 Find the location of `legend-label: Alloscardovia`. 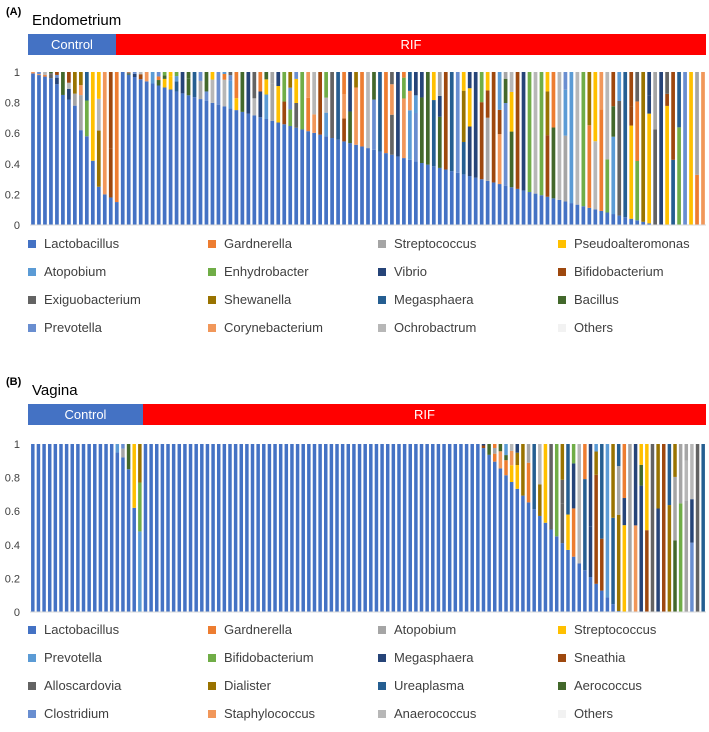

legend-label: Alloscardovia is located at coordinates (82, 685).